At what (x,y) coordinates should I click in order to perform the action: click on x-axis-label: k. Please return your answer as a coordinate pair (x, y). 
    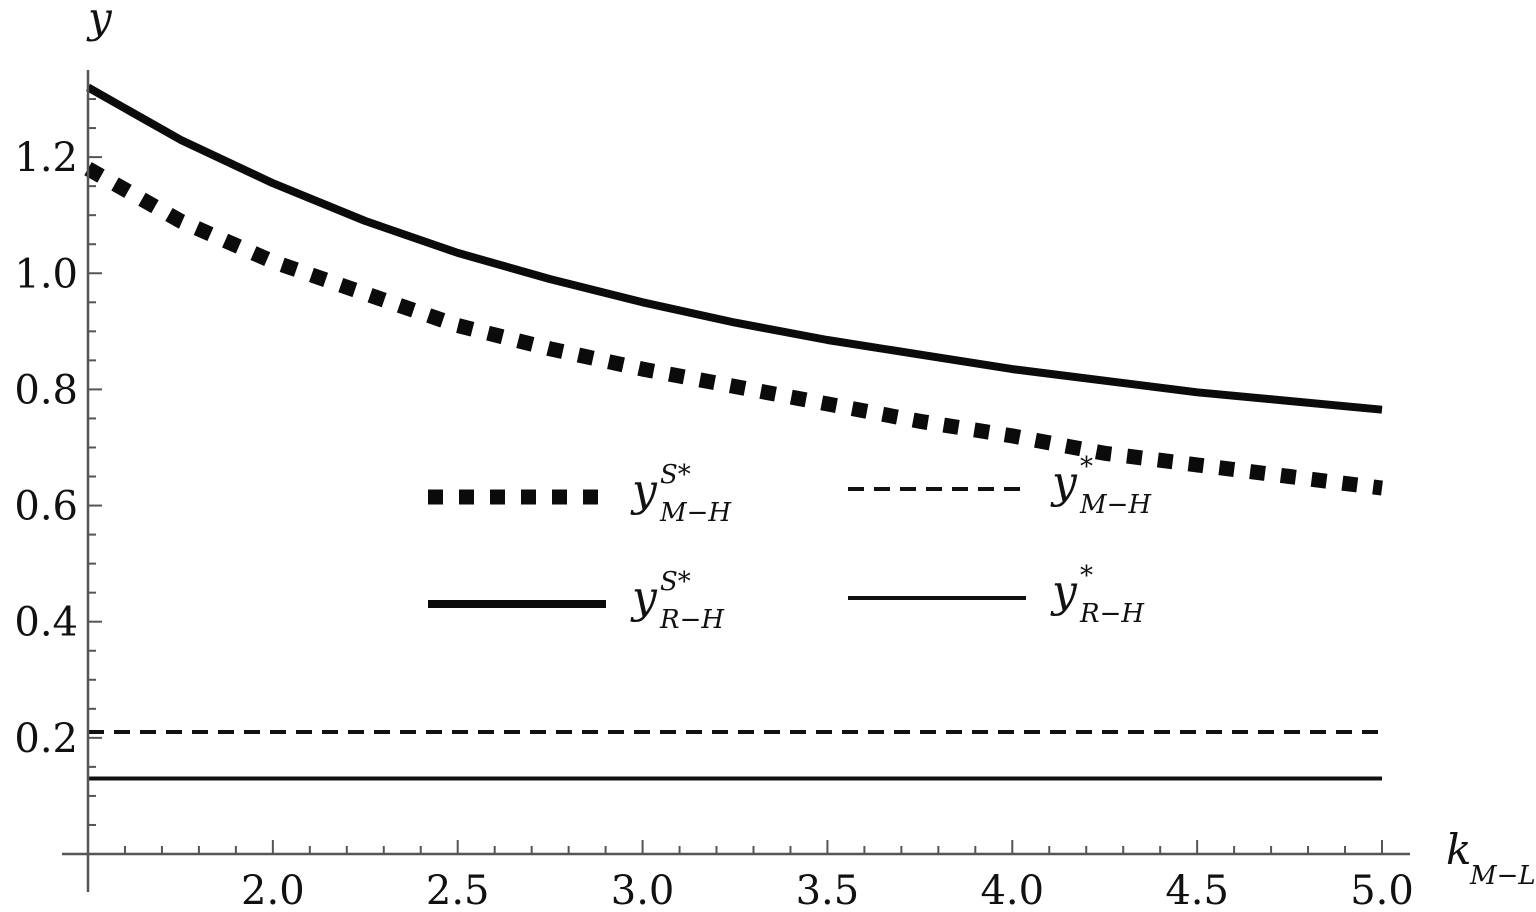
    Looking at the image, I should click on (1458, 849).